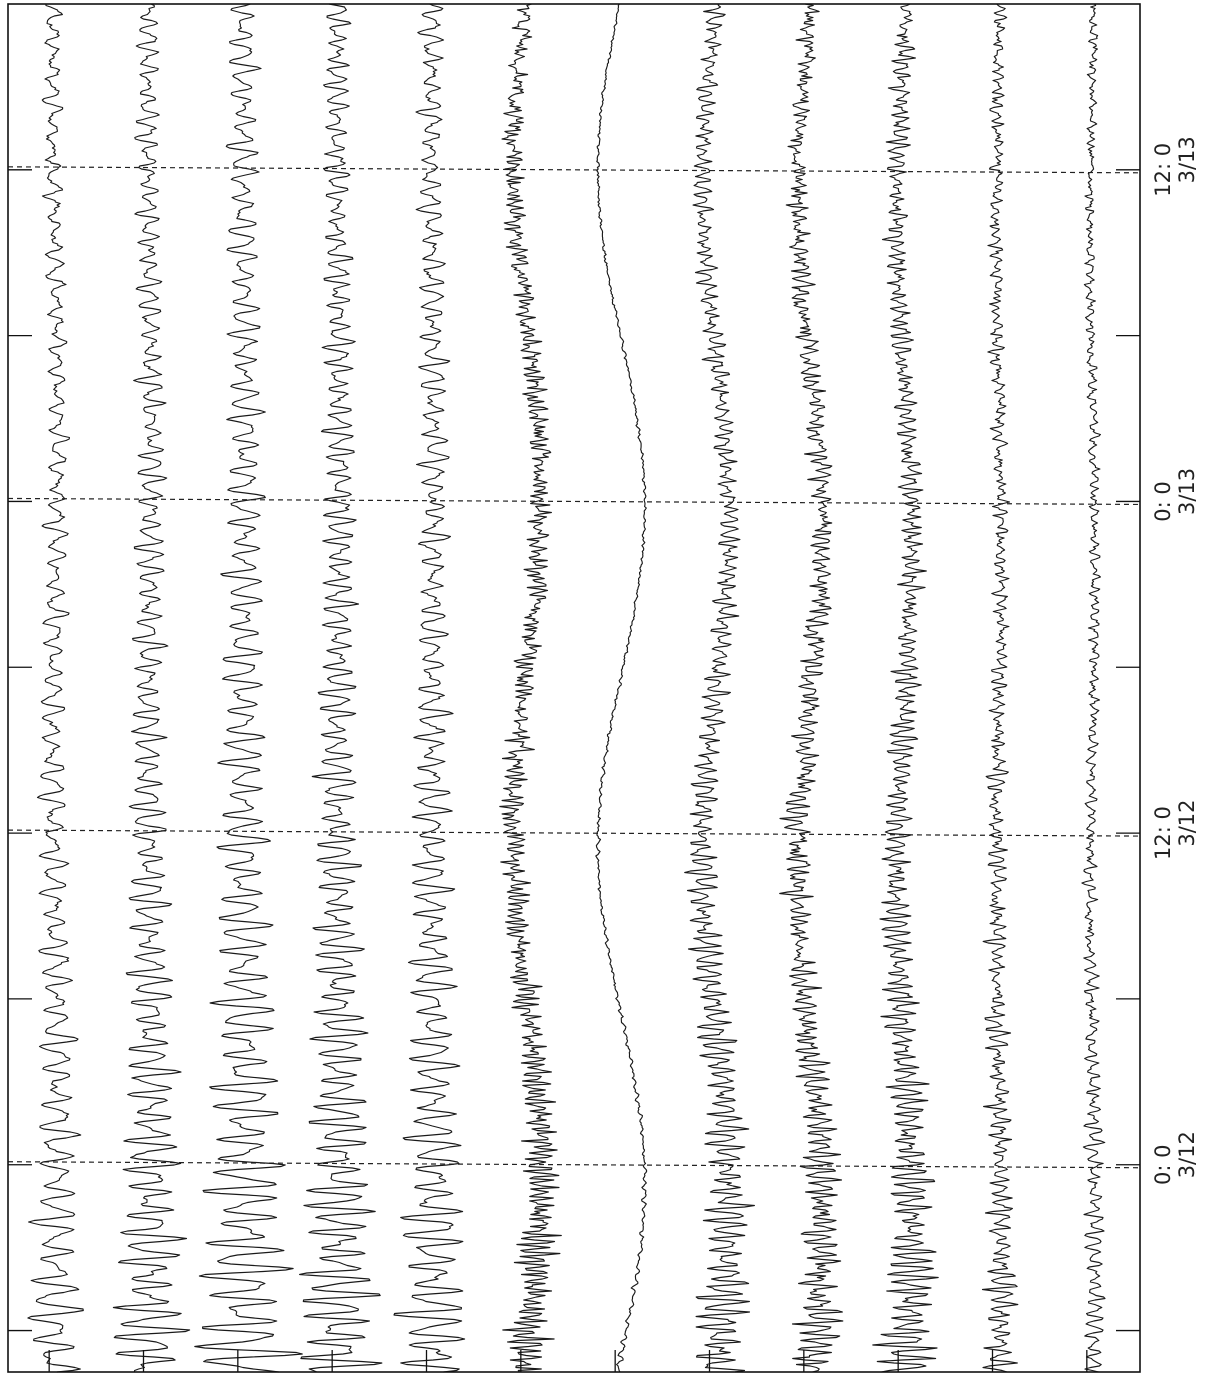 The image size is (1215, 1386). I want to click on tick-label-time-1: 0, so click(1163, 1164).